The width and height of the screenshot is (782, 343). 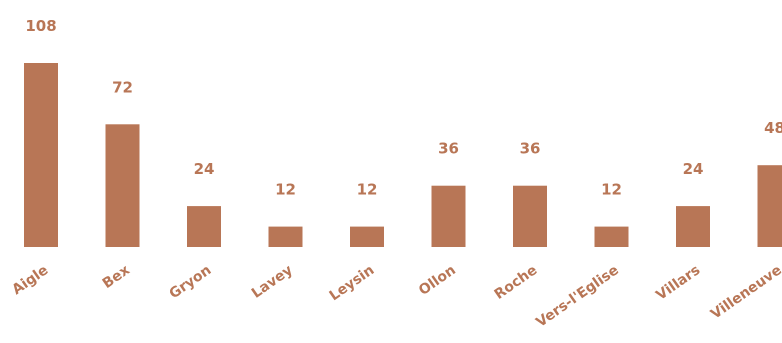 I want to click on bar-villars, so click(x=693, y=226).